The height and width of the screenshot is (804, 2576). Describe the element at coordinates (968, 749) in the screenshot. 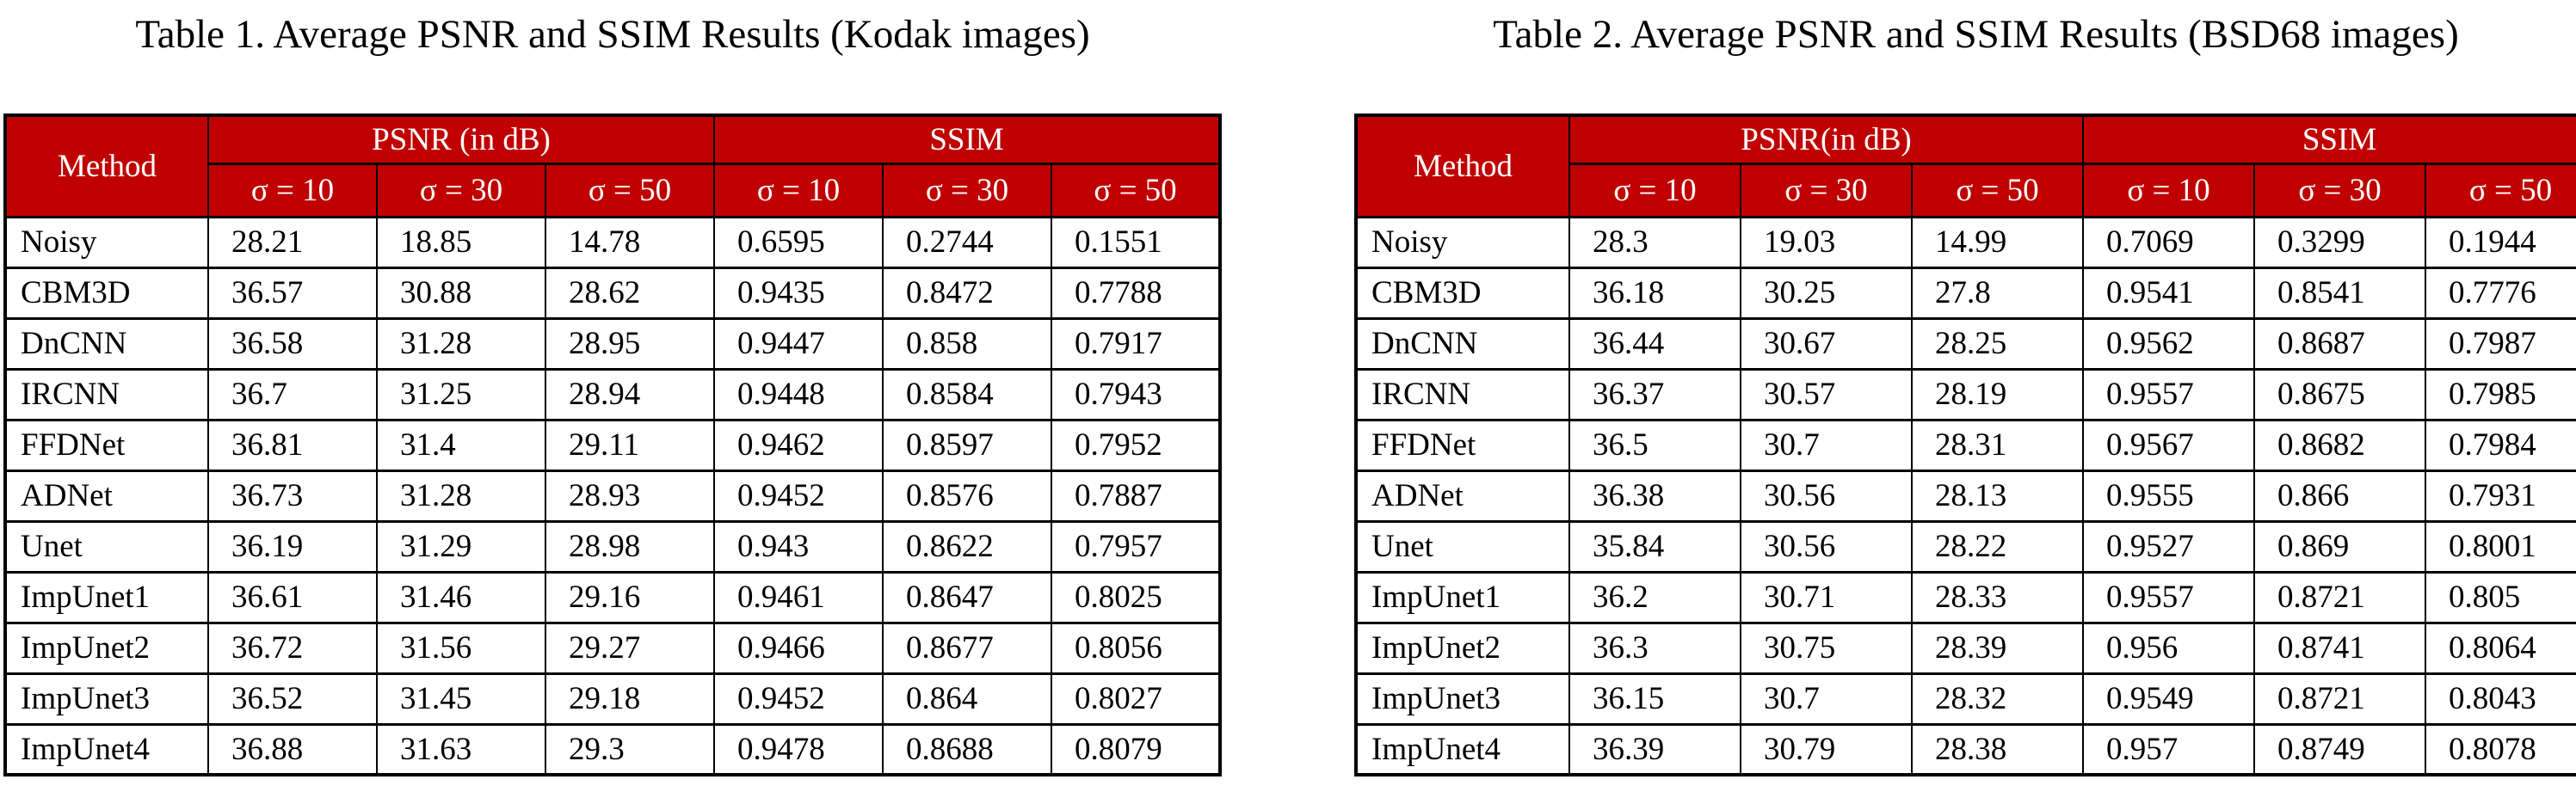

I see `value-cell: 0.8688` at that location.